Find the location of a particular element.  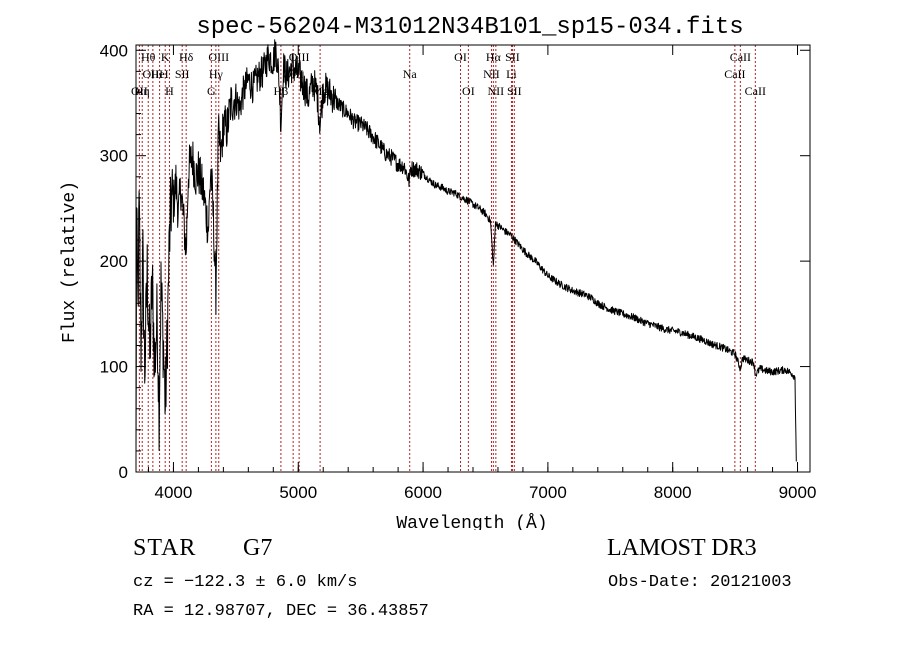

line-marker-label: Hδ is located at coordinates (186, 57).